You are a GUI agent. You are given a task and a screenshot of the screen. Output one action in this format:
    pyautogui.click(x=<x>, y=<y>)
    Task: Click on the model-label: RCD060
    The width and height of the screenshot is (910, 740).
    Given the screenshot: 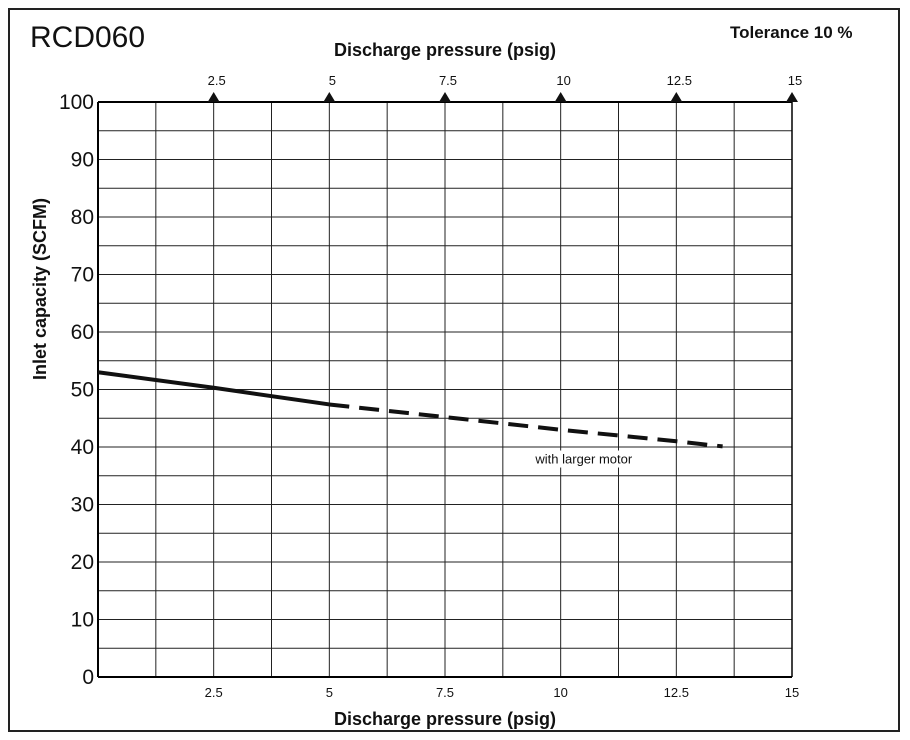 What is the action you would take?
    pyautogui.click(x=87, y=37)
    